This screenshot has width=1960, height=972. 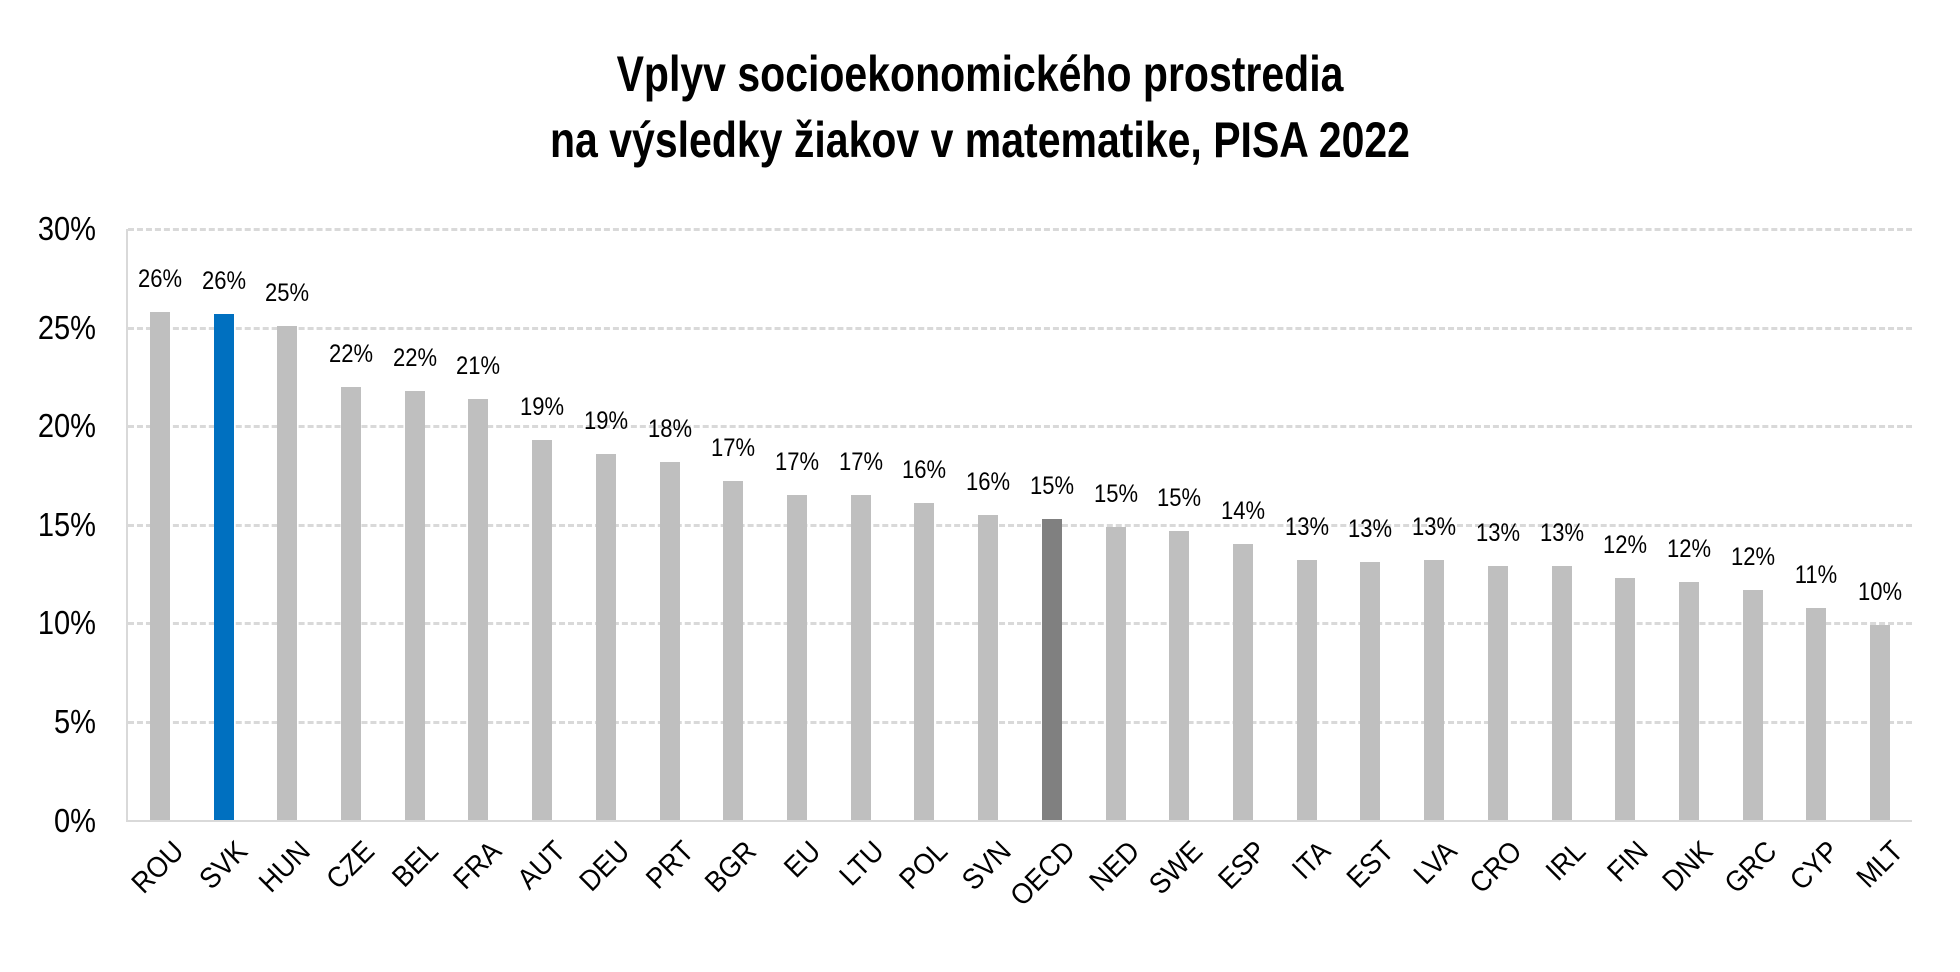 What do you see at coordinates (1051, 669) in the screenshot?
I see `bar-oecd` at bounding box center [1051, 669].